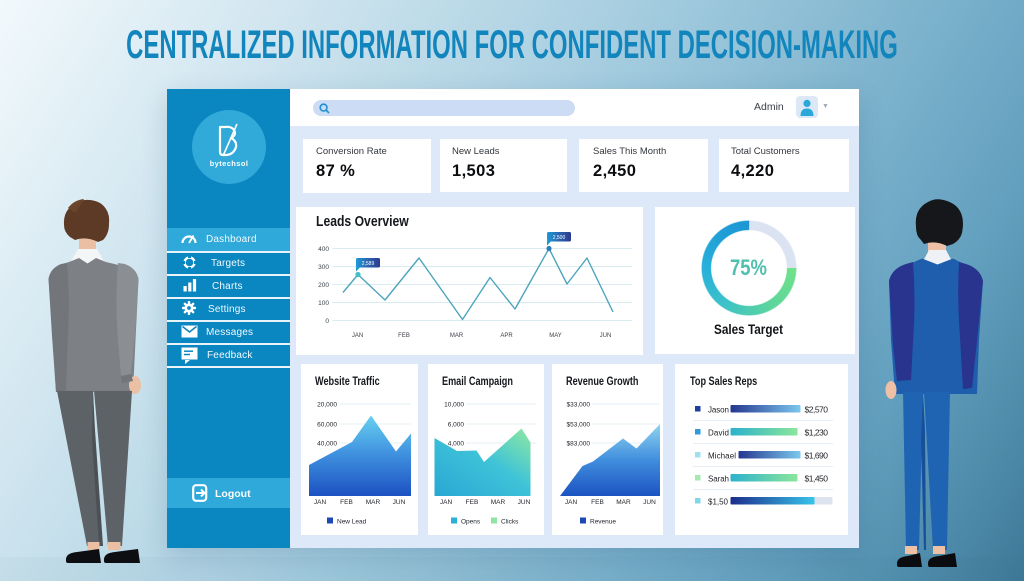  I want to click on svg-text: 10,000, so click(454, 405).